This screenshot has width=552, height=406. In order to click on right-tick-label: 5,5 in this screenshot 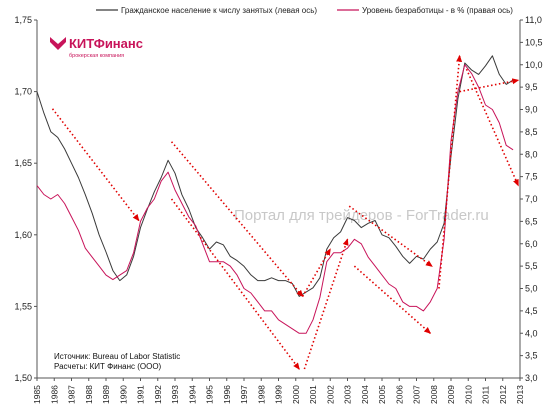, I will do `click(531, 266)`.